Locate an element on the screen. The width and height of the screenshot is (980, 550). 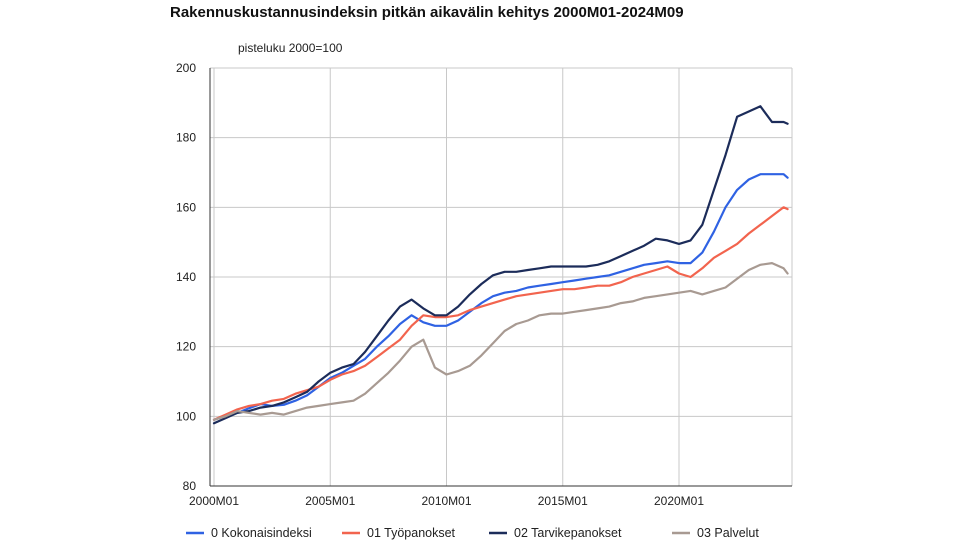
y-axis-ticks: 80 100 120 140 160 180 200 is located at coordinates (186, 277).